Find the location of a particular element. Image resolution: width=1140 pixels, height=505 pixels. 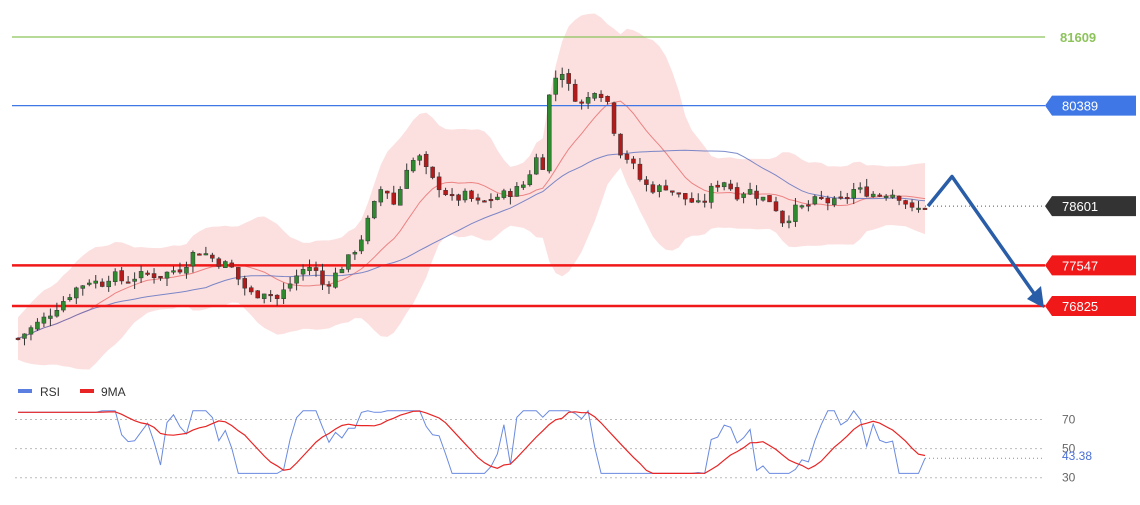

level-badge-76825: 76825 is located at coordinates (1090, 306).